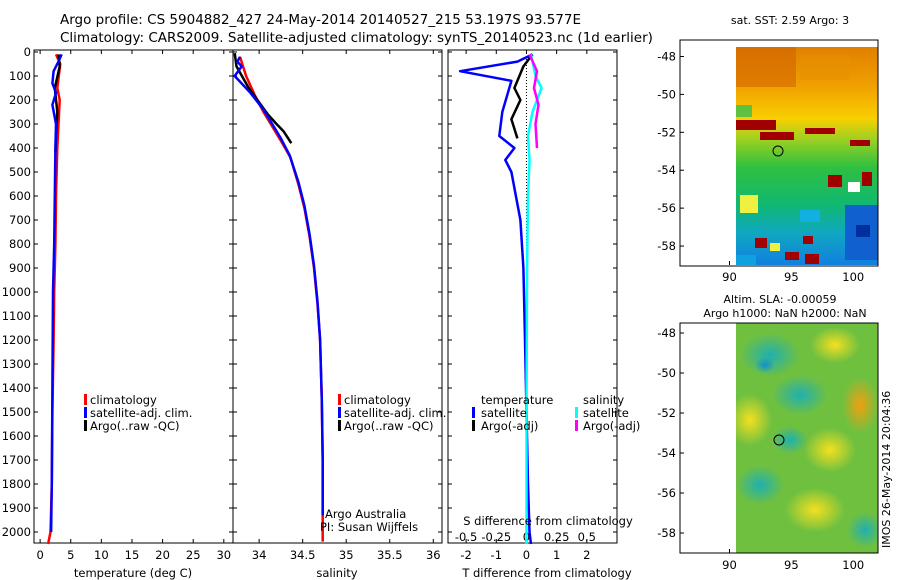 Image resolution: width=900 pixels, height=580 pixels. What do you see at coordinates (791, 565) in the screenshot?
I see `map-x-tick-label: 95` at bounding box center [791, 565].